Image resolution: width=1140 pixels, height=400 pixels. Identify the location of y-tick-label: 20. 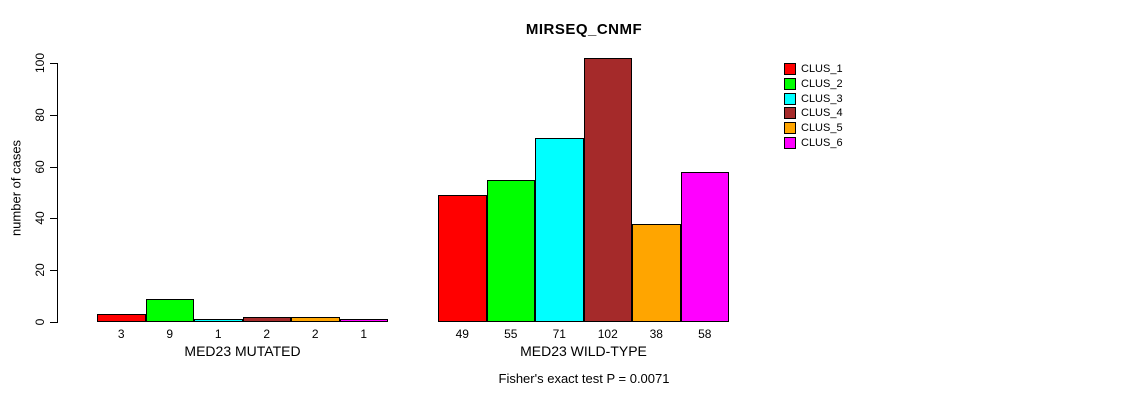
(40, 270).